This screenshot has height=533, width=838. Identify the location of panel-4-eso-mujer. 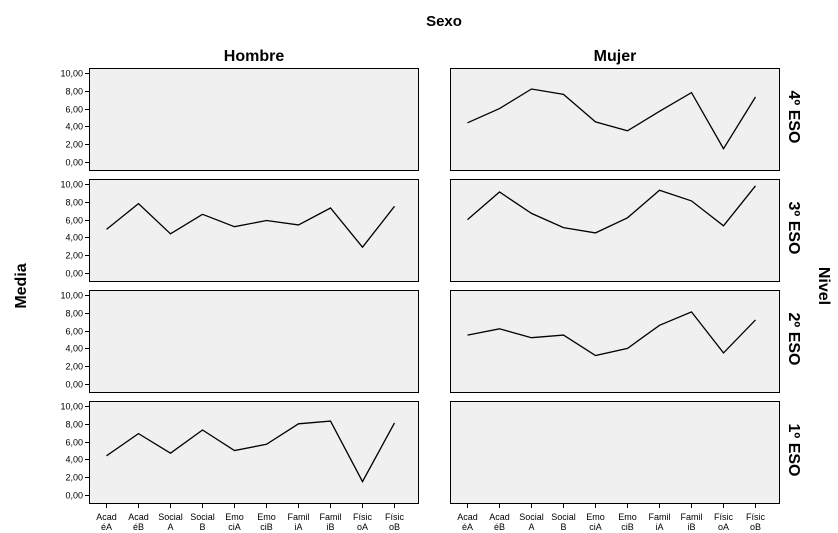
(615, 119).